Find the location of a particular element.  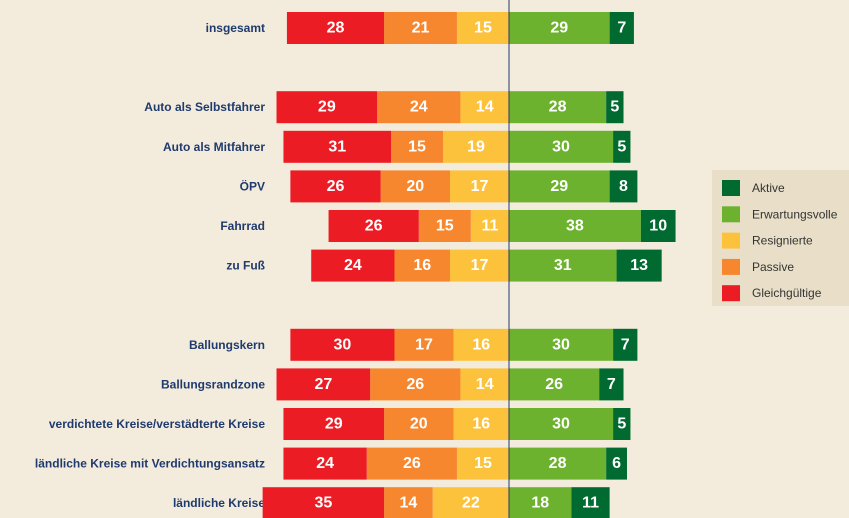

category-label: Ballungskern is located at coordinates (227, 345).